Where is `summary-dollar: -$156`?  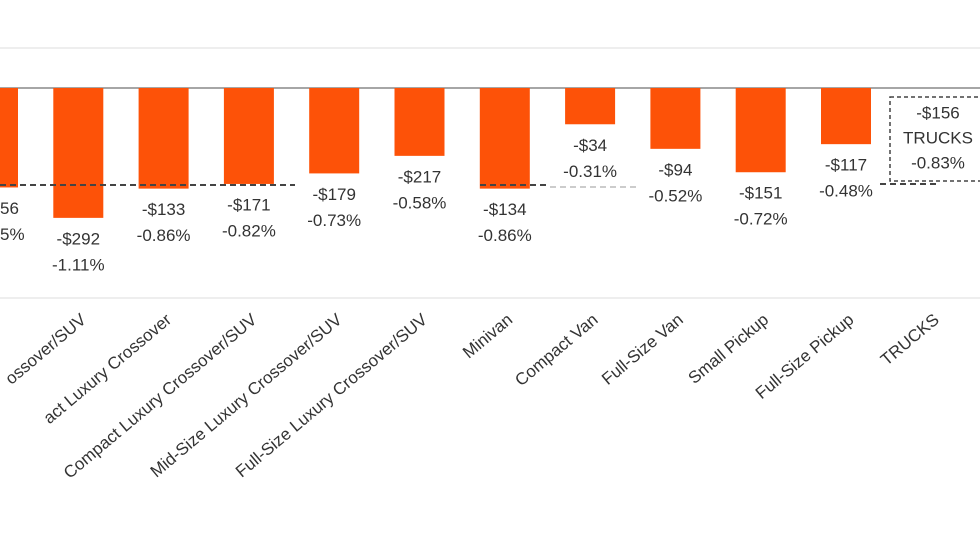
summary-dollar: -$156 is located at coordinates (937, 112).